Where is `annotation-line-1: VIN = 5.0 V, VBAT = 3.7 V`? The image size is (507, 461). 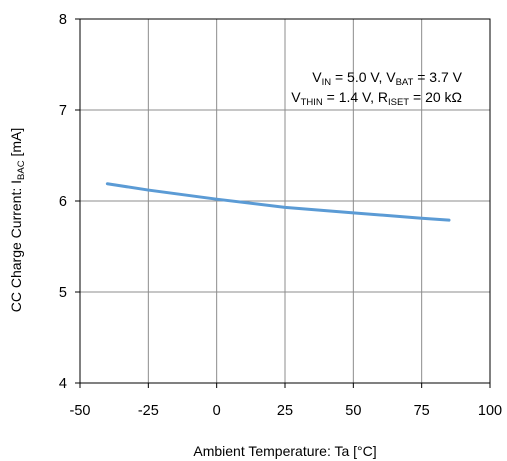 annotation-line-1: VIN = 5.0 V, VBAT = 3.7 V is located at coordinates (387, 78).